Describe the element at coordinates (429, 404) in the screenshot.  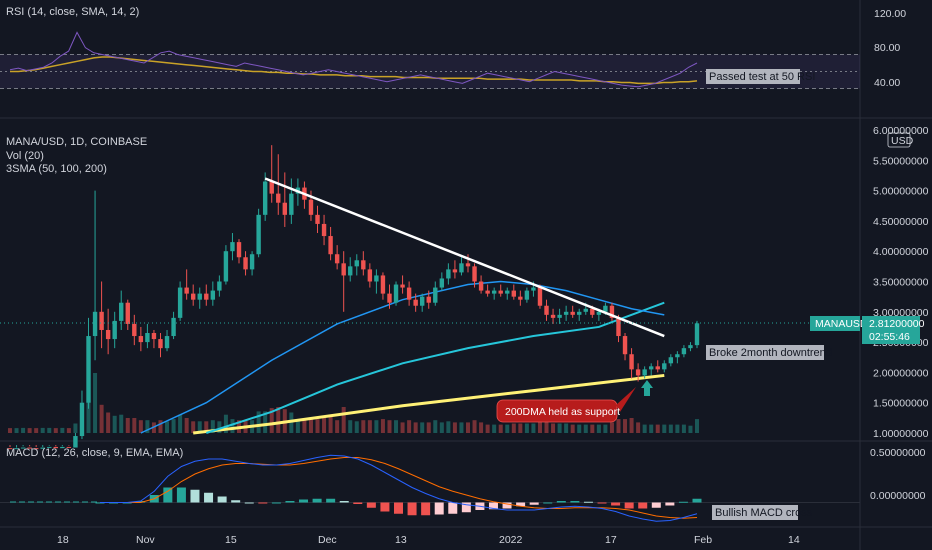
I see `sma200-line` at that location.